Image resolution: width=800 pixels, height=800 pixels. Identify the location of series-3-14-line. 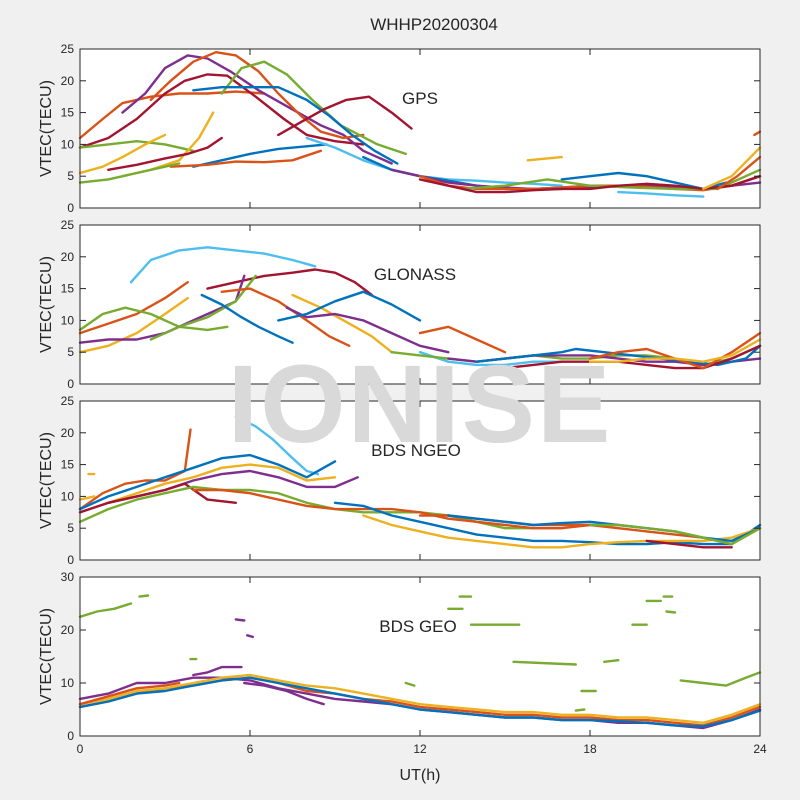
(675, 534).